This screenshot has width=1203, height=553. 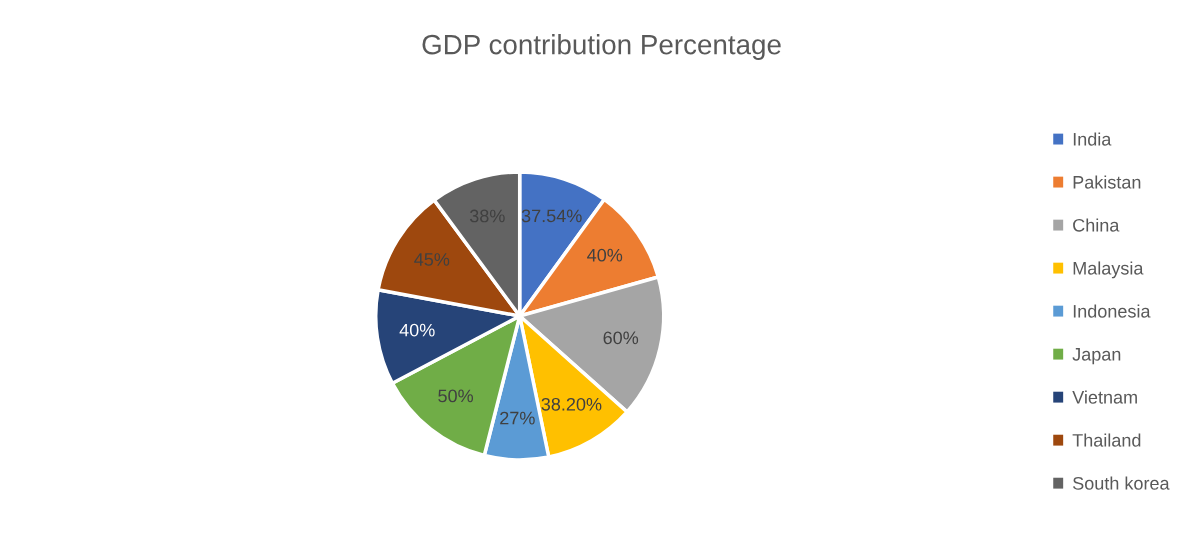 What do you see at coordinates (1096, 225) in the screenshot?
I see `legend-label: China` at bounding box center [1096, 225].